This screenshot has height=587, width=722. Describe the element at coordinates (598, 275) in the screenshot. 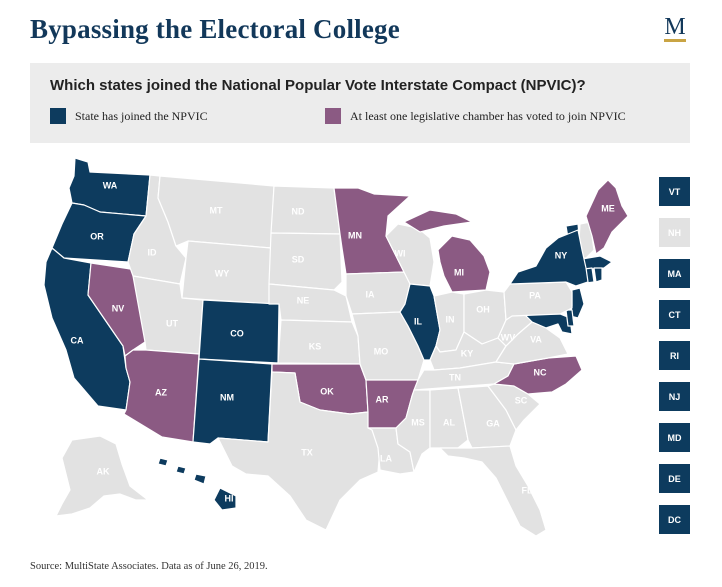

I see `ri-map-shape` at that location.